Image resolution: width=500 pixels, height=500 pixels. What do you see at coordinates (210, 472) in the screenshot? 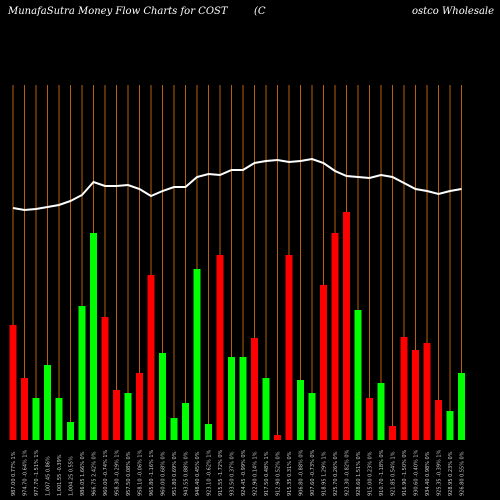
I see `x-tick-label: 923.10 -0.62% 1%` at bounding box center [210, 472].